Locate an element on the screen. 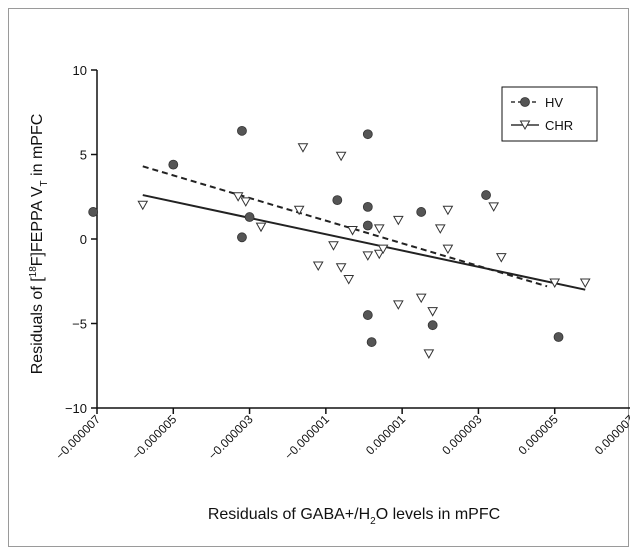  x-tick-label: −0.000001 is located at coordinates (307, 437).